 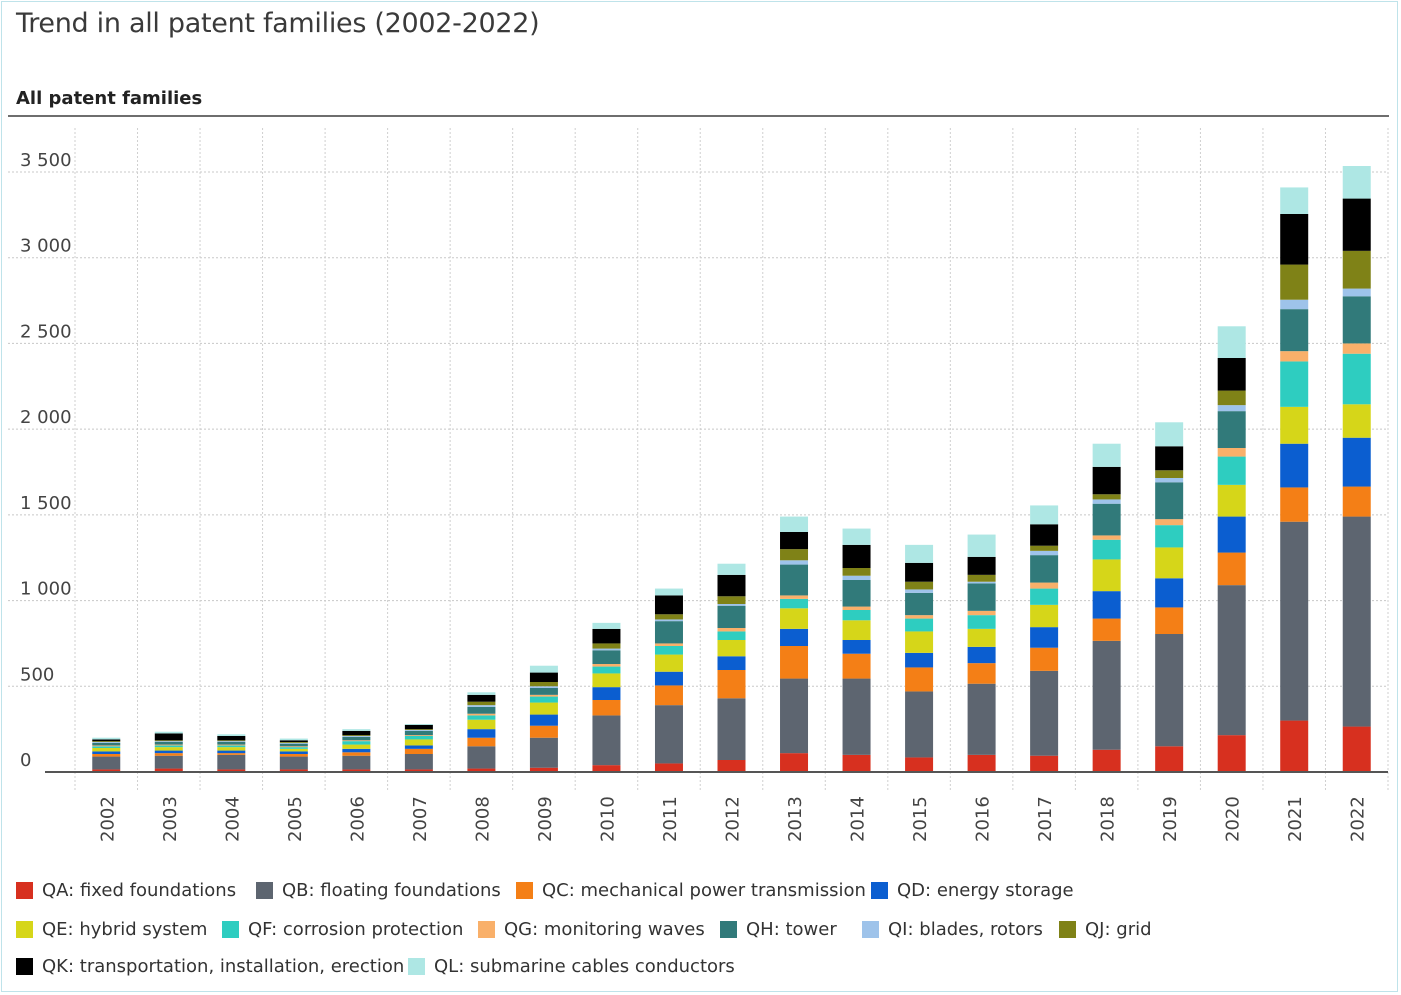 I want to click on legend-item-qg: QG: monitoring waves, so click(x=591, y=929).